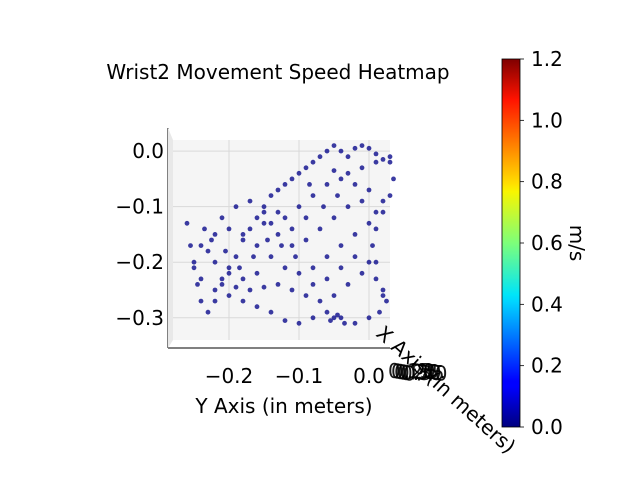 The image size is (640, 480). What do you see at coordinates (547, 427) in the screenshot?
I see `colorbar-tick-label: 0.0` at bounding box center [547, 427].